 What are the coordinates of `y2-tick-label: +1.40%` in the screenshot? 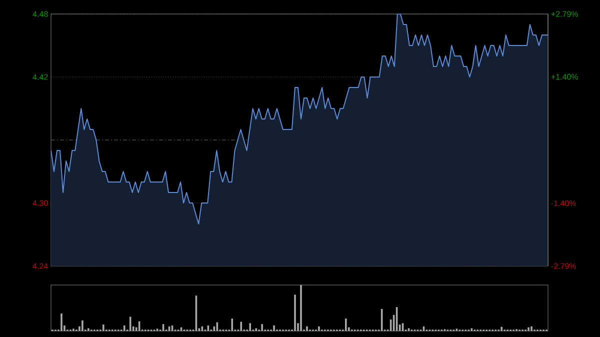 It's located at (564, 77).